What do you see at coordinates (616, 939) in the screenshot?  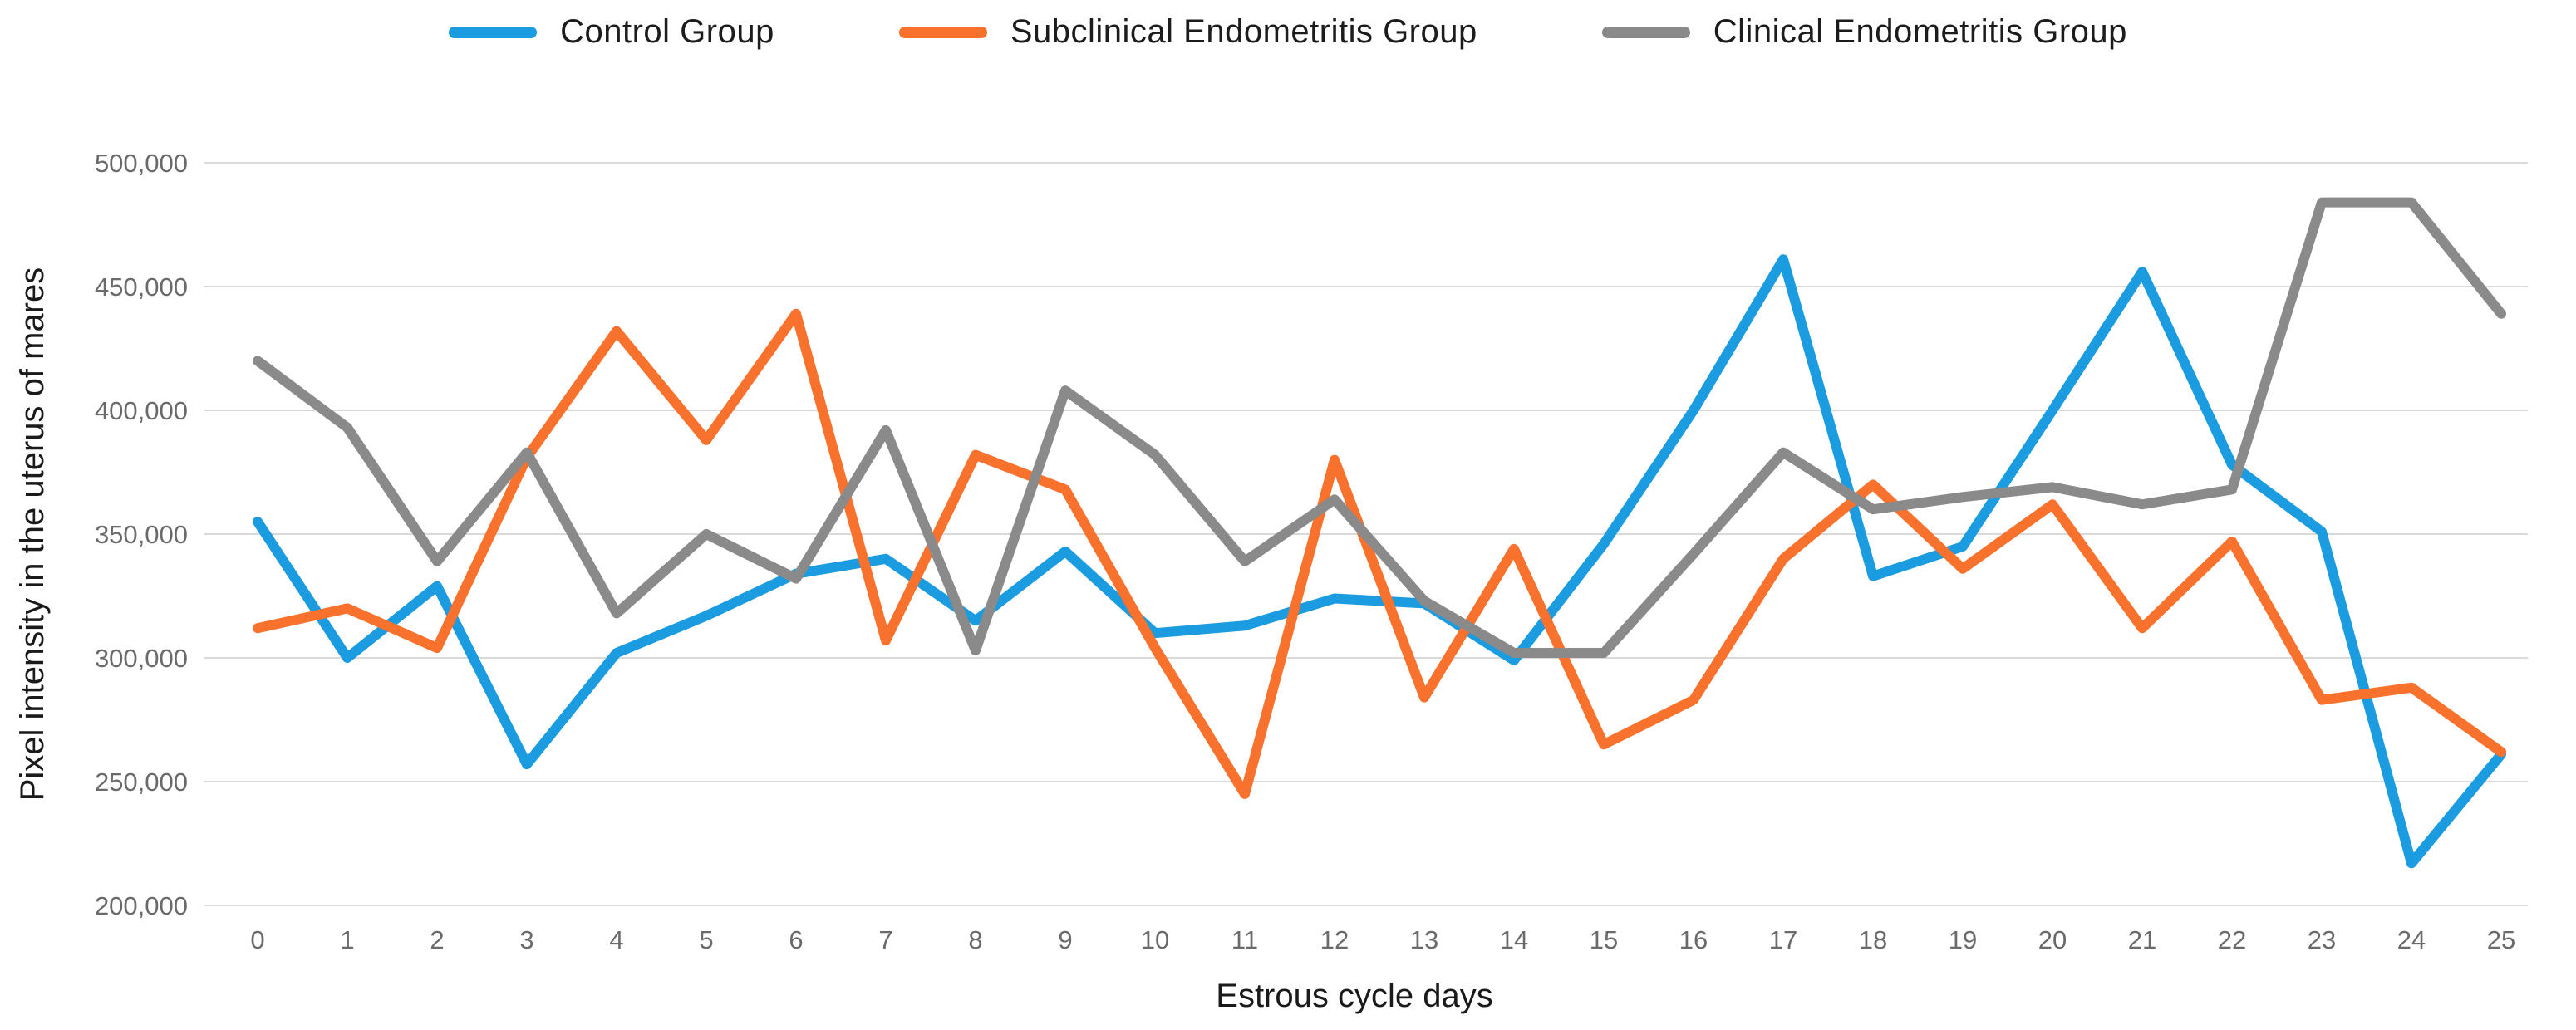 I see `x-tick-label: 4` at bounding box center [616, 939].